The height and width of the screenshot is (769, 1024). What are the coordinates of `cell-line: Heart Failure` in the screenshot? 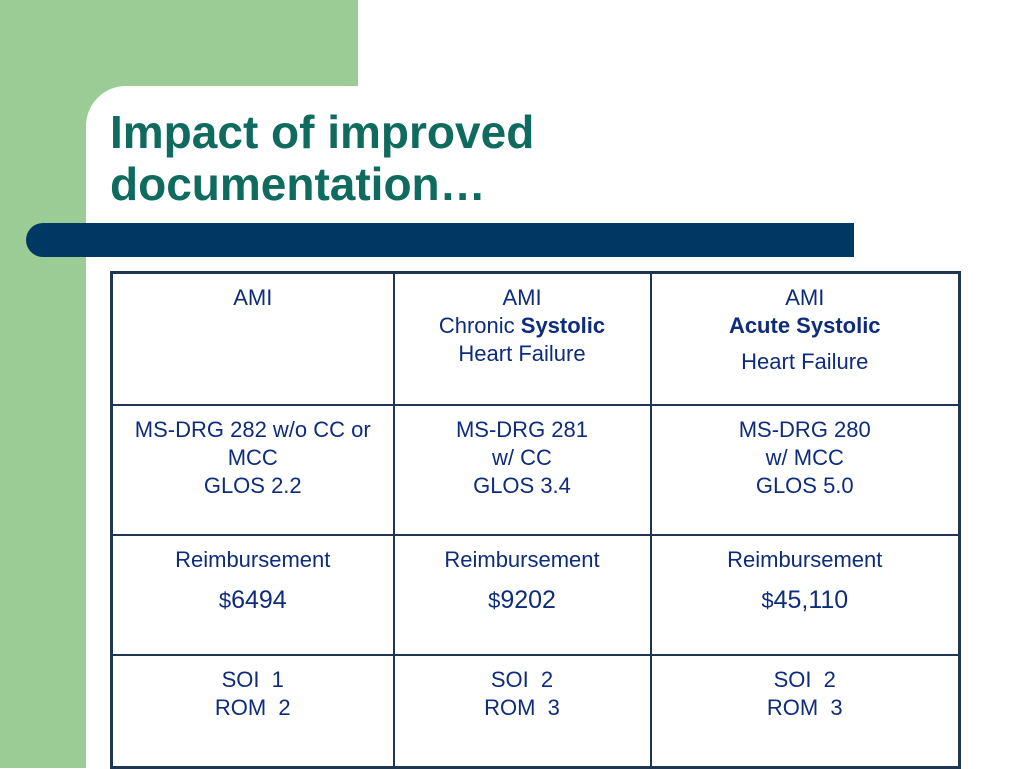 It's located at (805, 361).